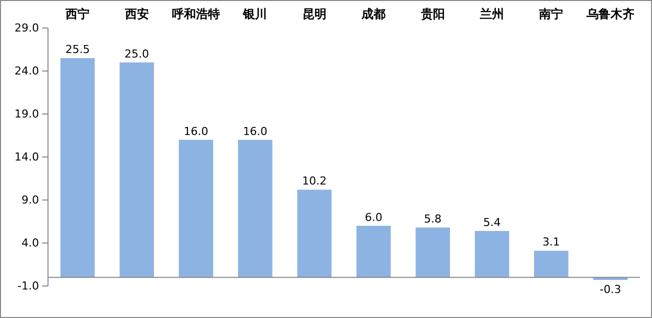 This screenshot has width=652, height=318. I want to click on x-tick-label: 西安, so click(136, 14).